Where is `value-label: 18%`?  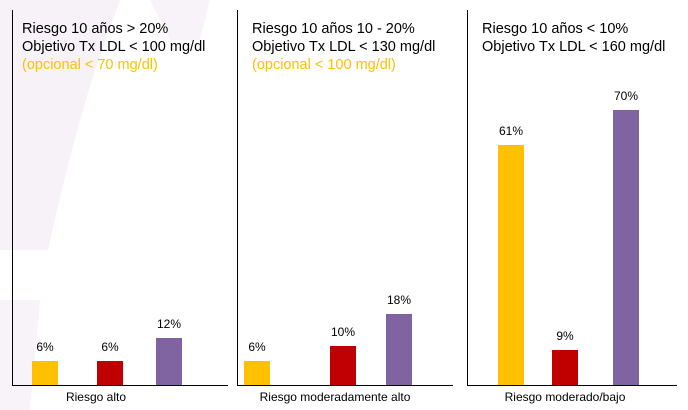 value-label: 18% is located at coordinates (399, 300).